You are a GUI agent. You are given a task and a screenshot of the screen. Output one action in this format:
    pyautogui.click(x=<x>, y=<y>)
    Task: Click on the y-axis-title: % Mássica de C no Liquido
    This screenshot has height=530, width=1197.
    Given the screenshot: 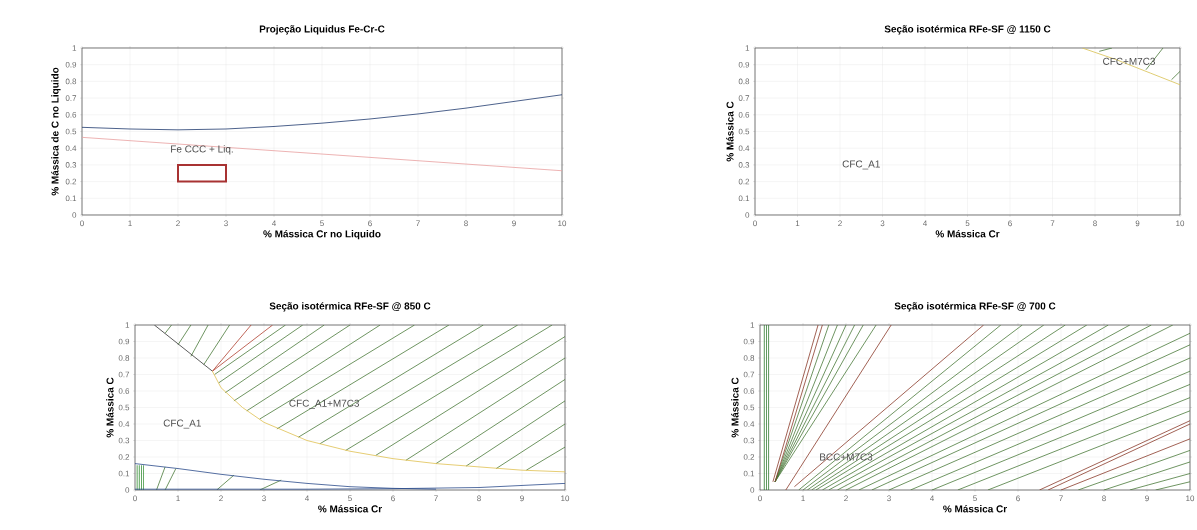 What is the action you would take?
    pyautogui.click(x=56, y=131)
    